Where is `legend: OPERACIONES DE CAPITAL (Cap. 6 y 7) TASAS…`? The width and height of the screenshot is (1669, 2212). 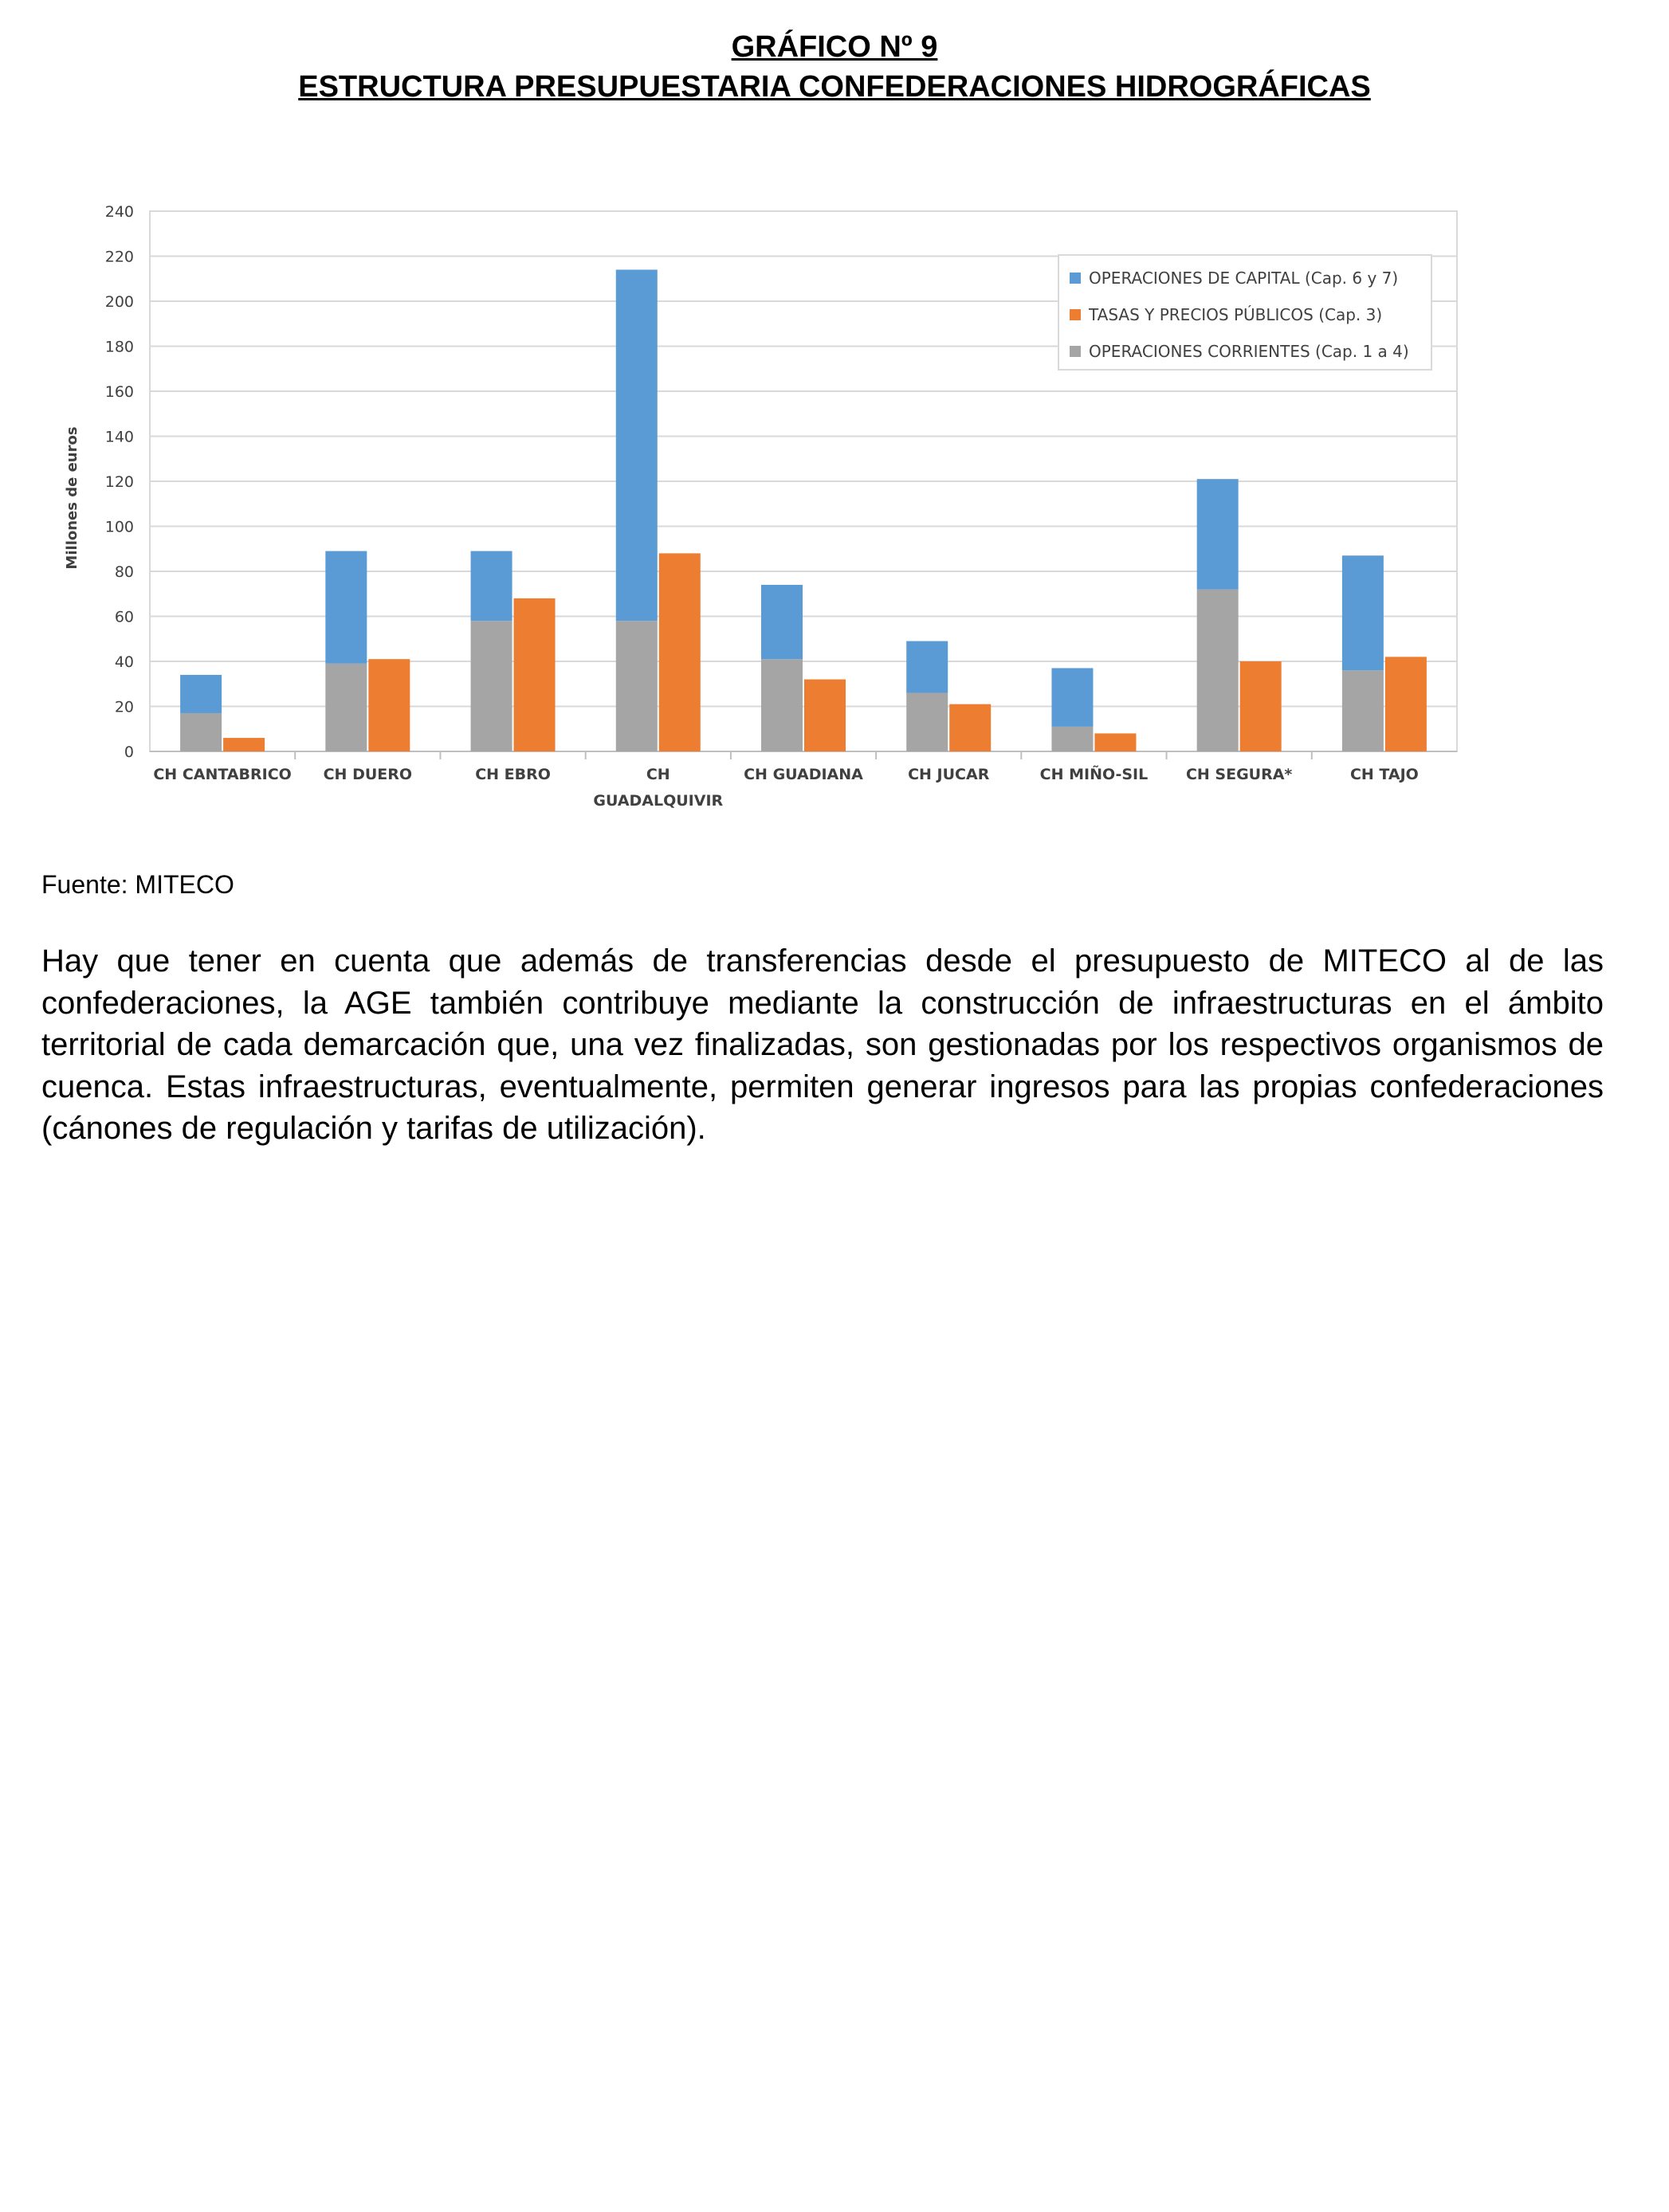 legend: OPERACIONES DE CAPITAL (Cap. 6 y 7) TASAS… is located at coordinates (1245, 312).